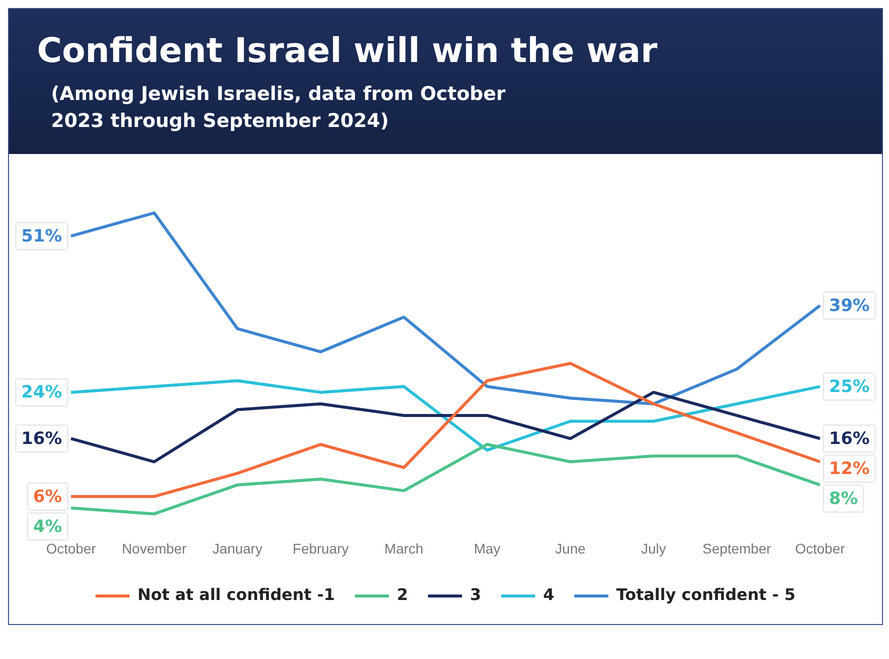  I want to click on data-label: 12%, so click(849, 469).